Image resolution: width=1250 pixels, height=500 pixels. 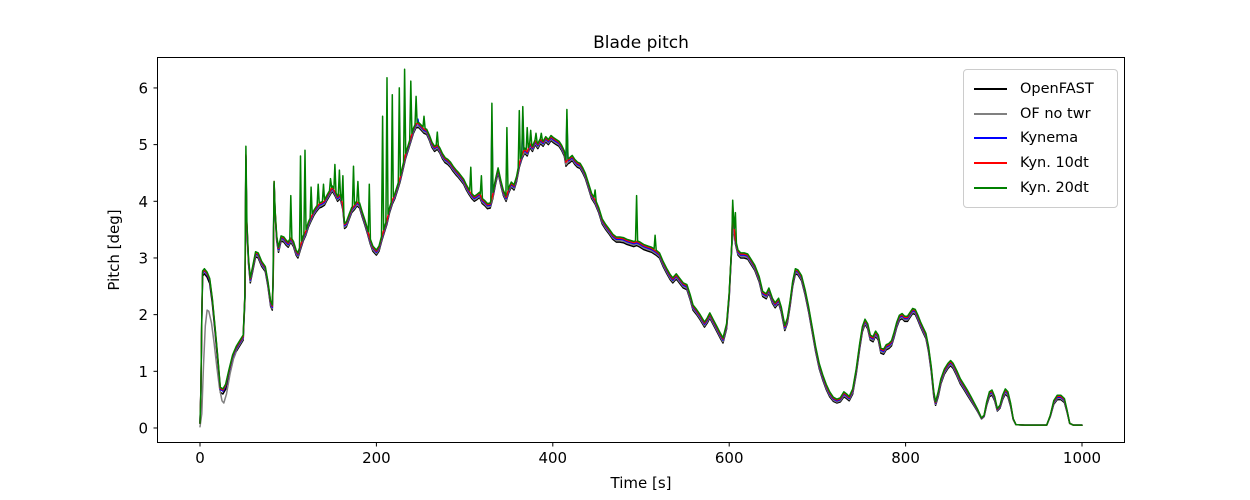 What do you see at coordinates (143, 88) in the screenshot?
I see `y-tick-label: 6` at bounding box center [143, 88].